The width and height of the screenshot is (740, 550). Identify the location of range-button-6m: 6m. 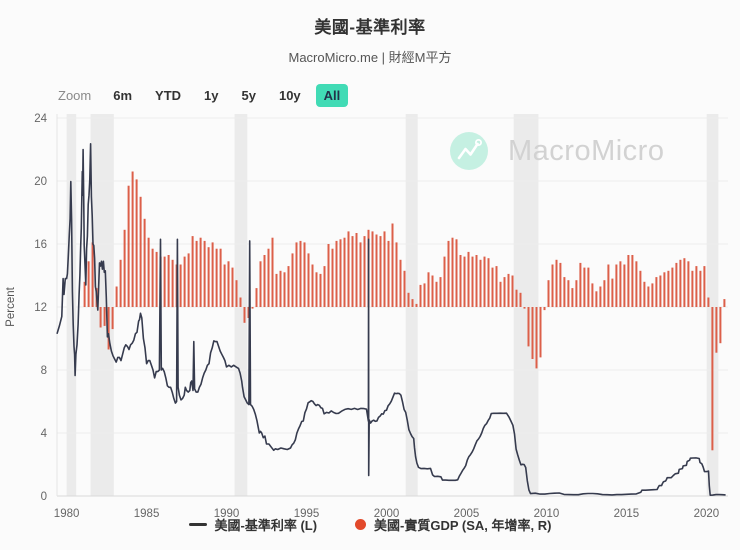
(122, 95).